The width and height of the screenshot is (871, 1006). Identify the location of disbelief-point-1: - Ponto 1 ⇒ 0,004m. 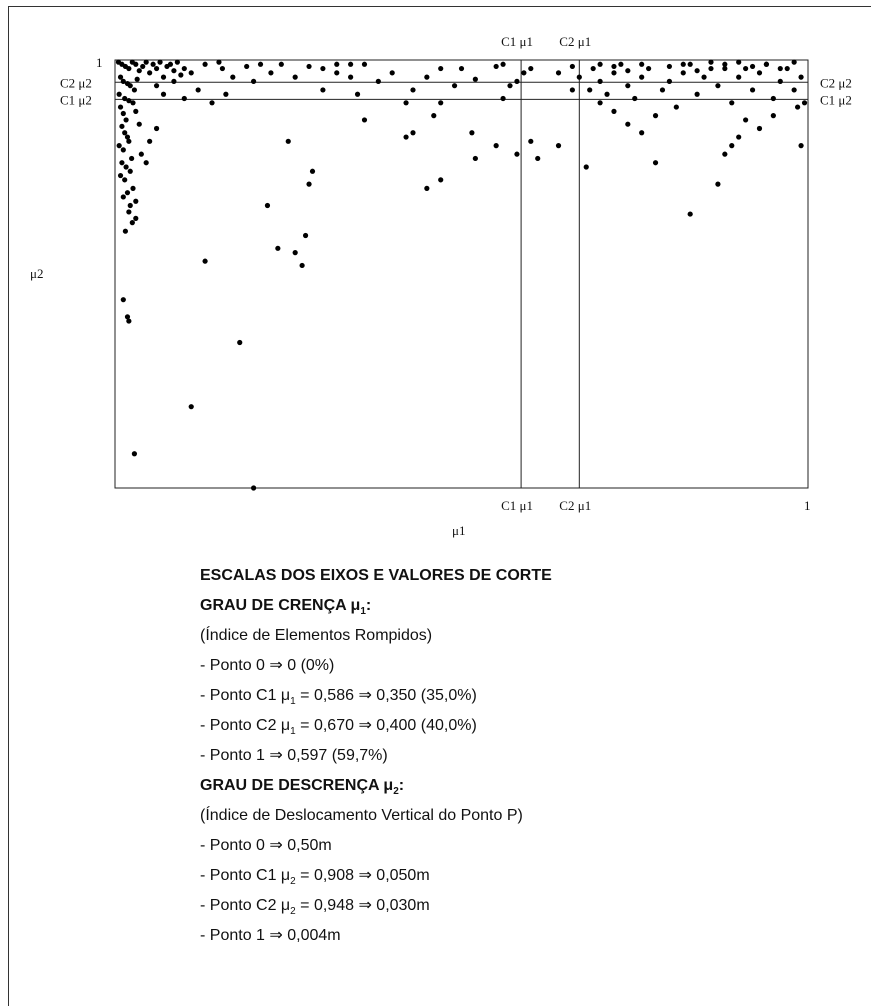
(270, 935).